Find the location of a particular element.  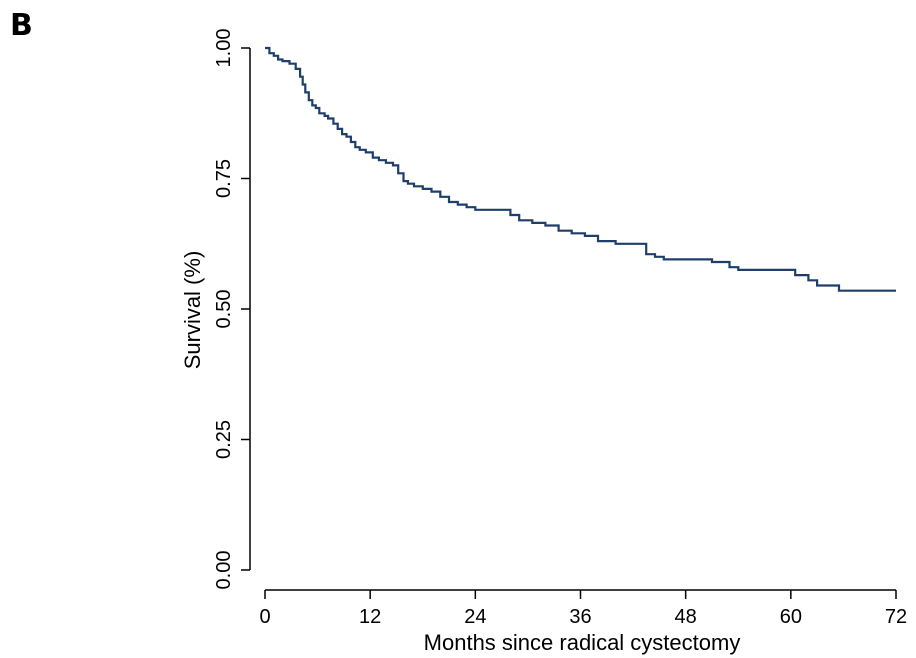

y-axis: 0.00 0.25 0.50 0.75 1.00 is located at coordinates (232, 309).